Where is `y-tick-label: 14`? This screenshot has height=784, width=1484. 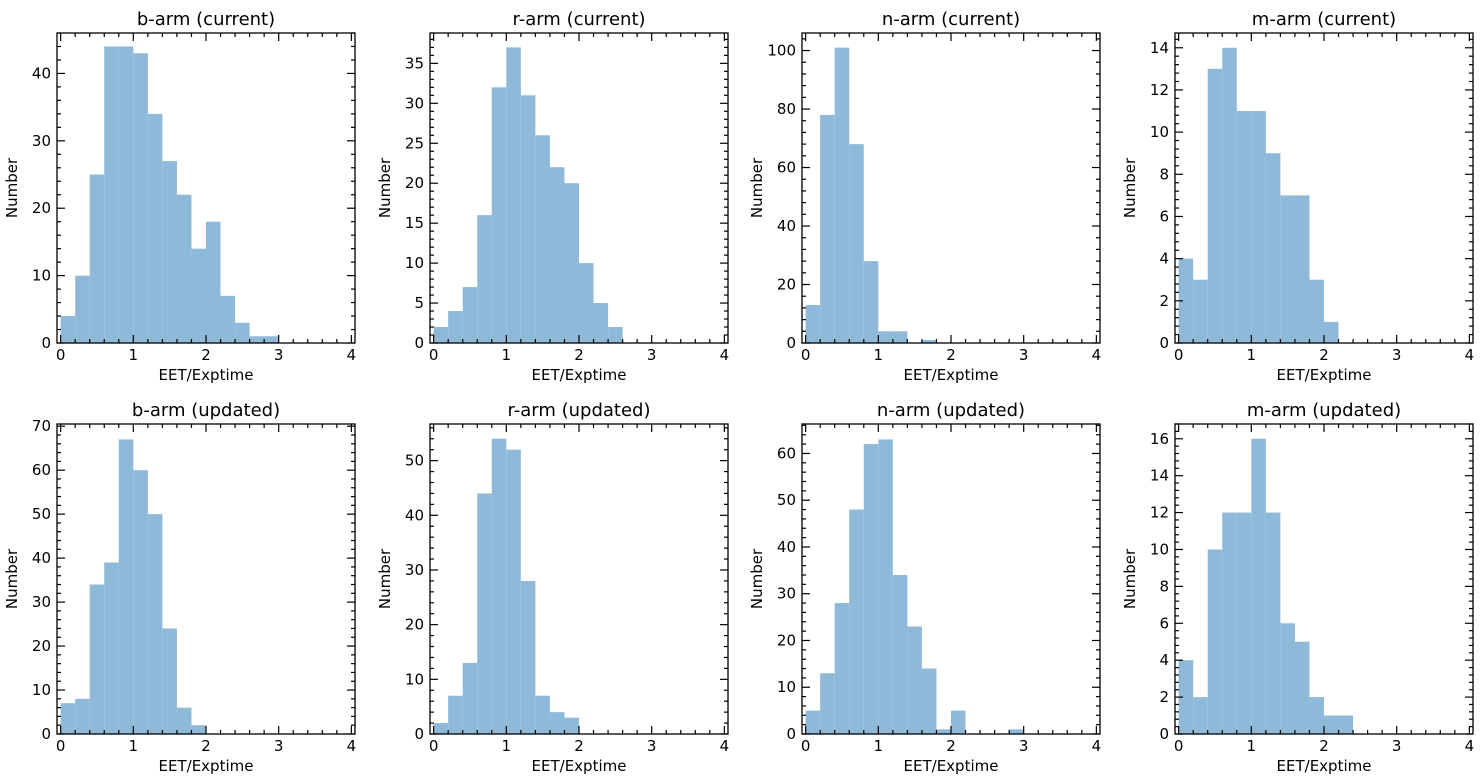
y-tick-label: 14 is located at coordinates (1159, 476).